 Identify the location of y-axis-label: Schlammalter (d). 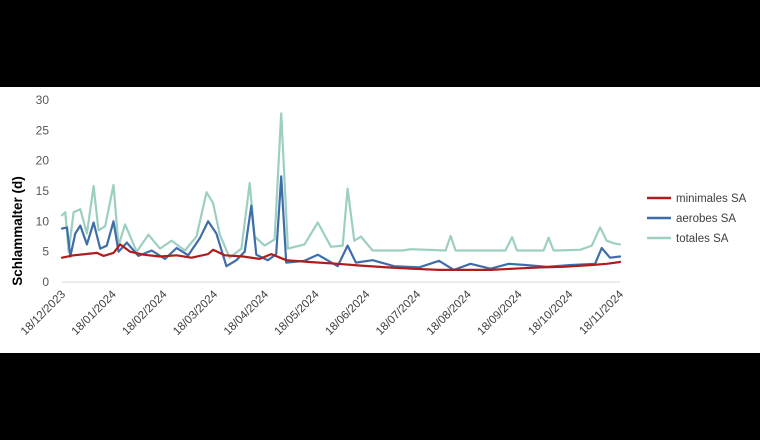
(17, 231).